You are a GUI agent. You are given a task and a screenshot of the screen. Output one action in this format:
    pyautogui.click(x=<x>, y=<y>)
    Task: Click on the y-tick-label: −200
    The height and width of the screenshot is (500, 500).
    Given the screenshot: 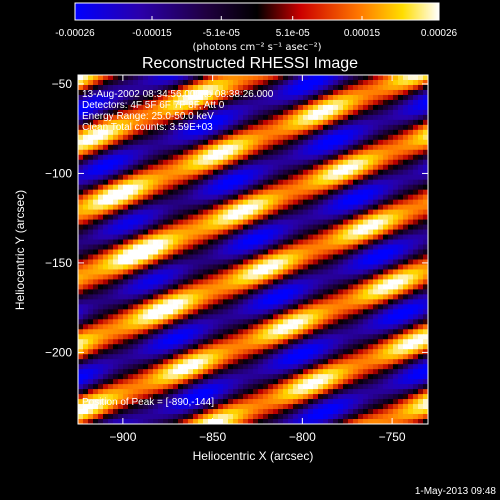 What is the action you would take?
    pyautogui.click(x=58, y=352)
    